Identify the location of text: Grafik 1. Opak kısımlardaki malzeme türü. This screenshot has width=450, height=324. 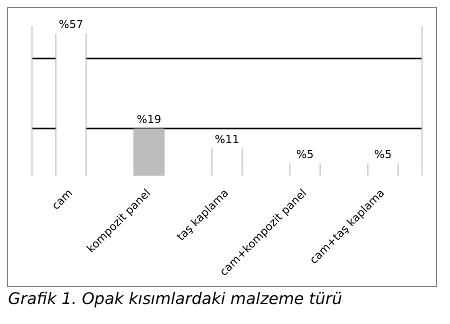
(175, 298).